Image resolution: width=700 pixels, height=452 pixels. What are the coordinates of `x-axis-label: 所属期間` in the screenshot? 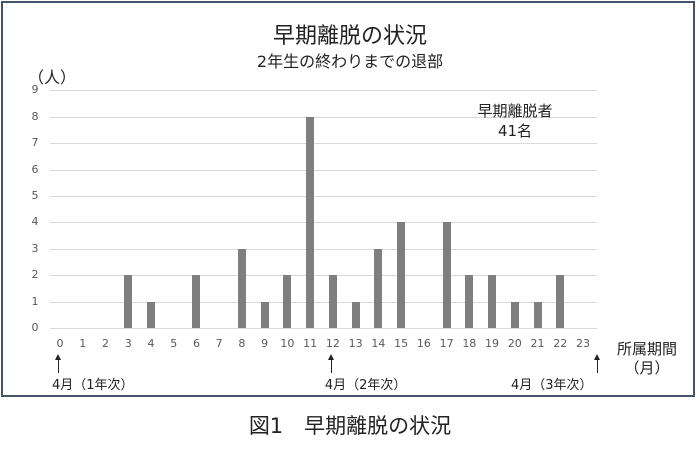 It's located at (646, 349).